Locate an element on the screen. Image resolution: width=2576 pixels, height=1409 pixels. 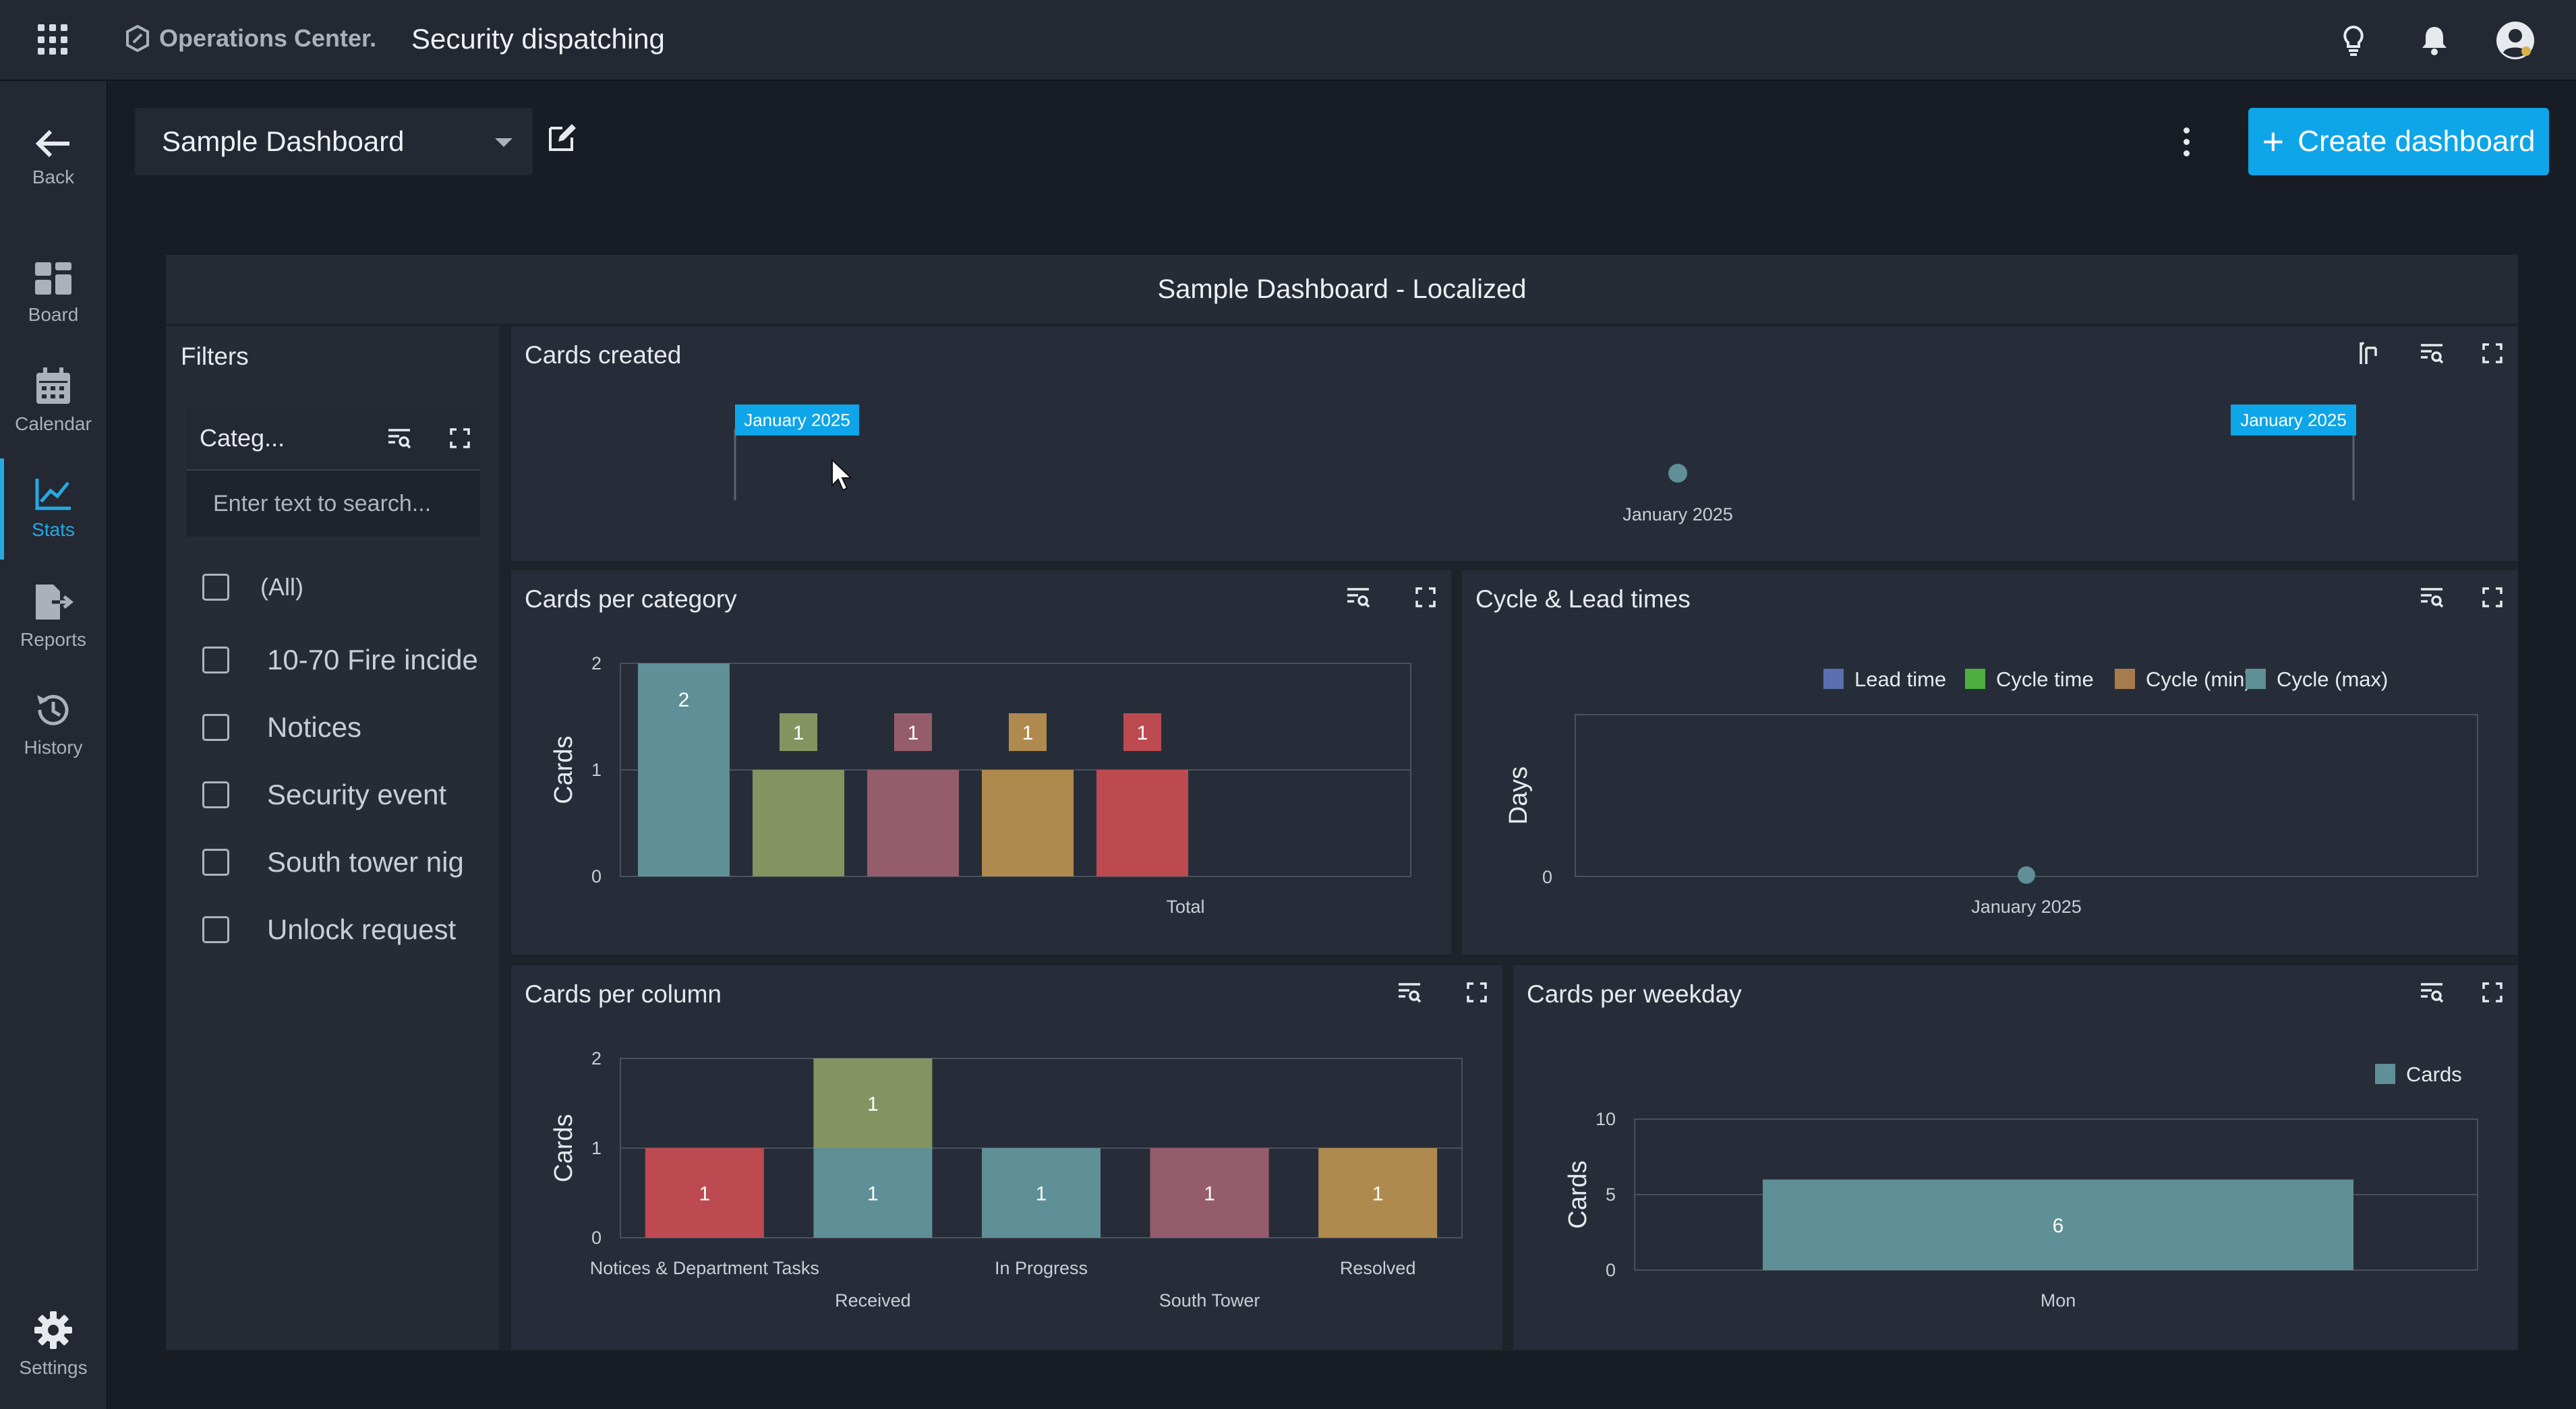
range-end-handle is located at coordinates (2294, 420).